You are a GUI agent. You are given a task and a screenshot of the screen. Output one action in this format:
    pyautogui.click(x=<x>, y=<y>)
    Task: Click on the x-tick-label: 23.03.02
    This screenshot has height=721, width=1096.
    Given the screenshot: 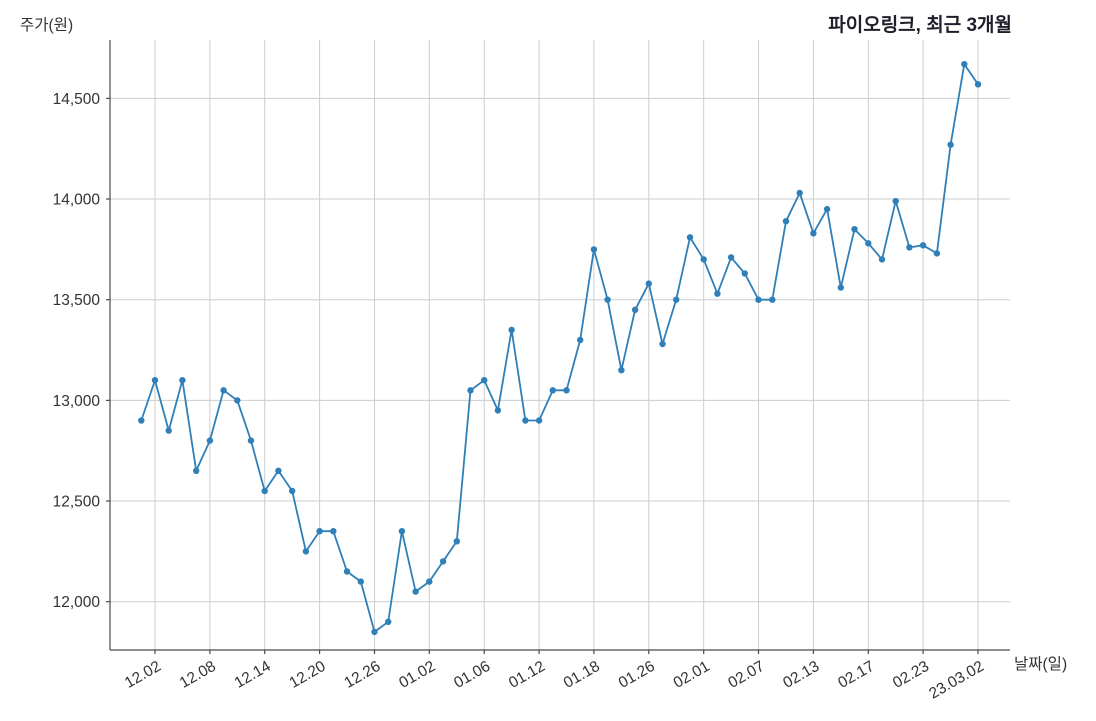 What is the action you would take?
    pyautogui.click(x=956, y=680)
    